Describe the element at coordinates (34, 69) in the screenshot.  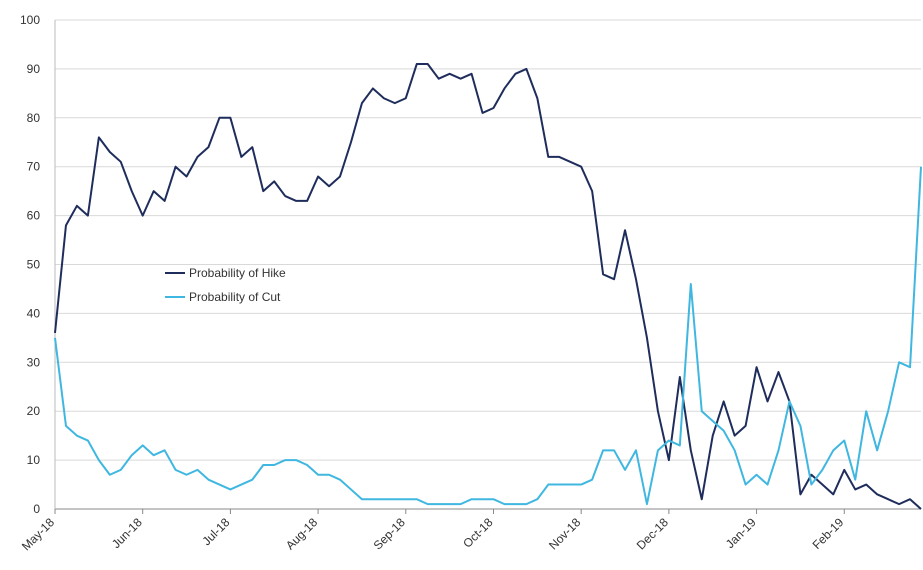
I see `y-tick-label: 90` at that location.